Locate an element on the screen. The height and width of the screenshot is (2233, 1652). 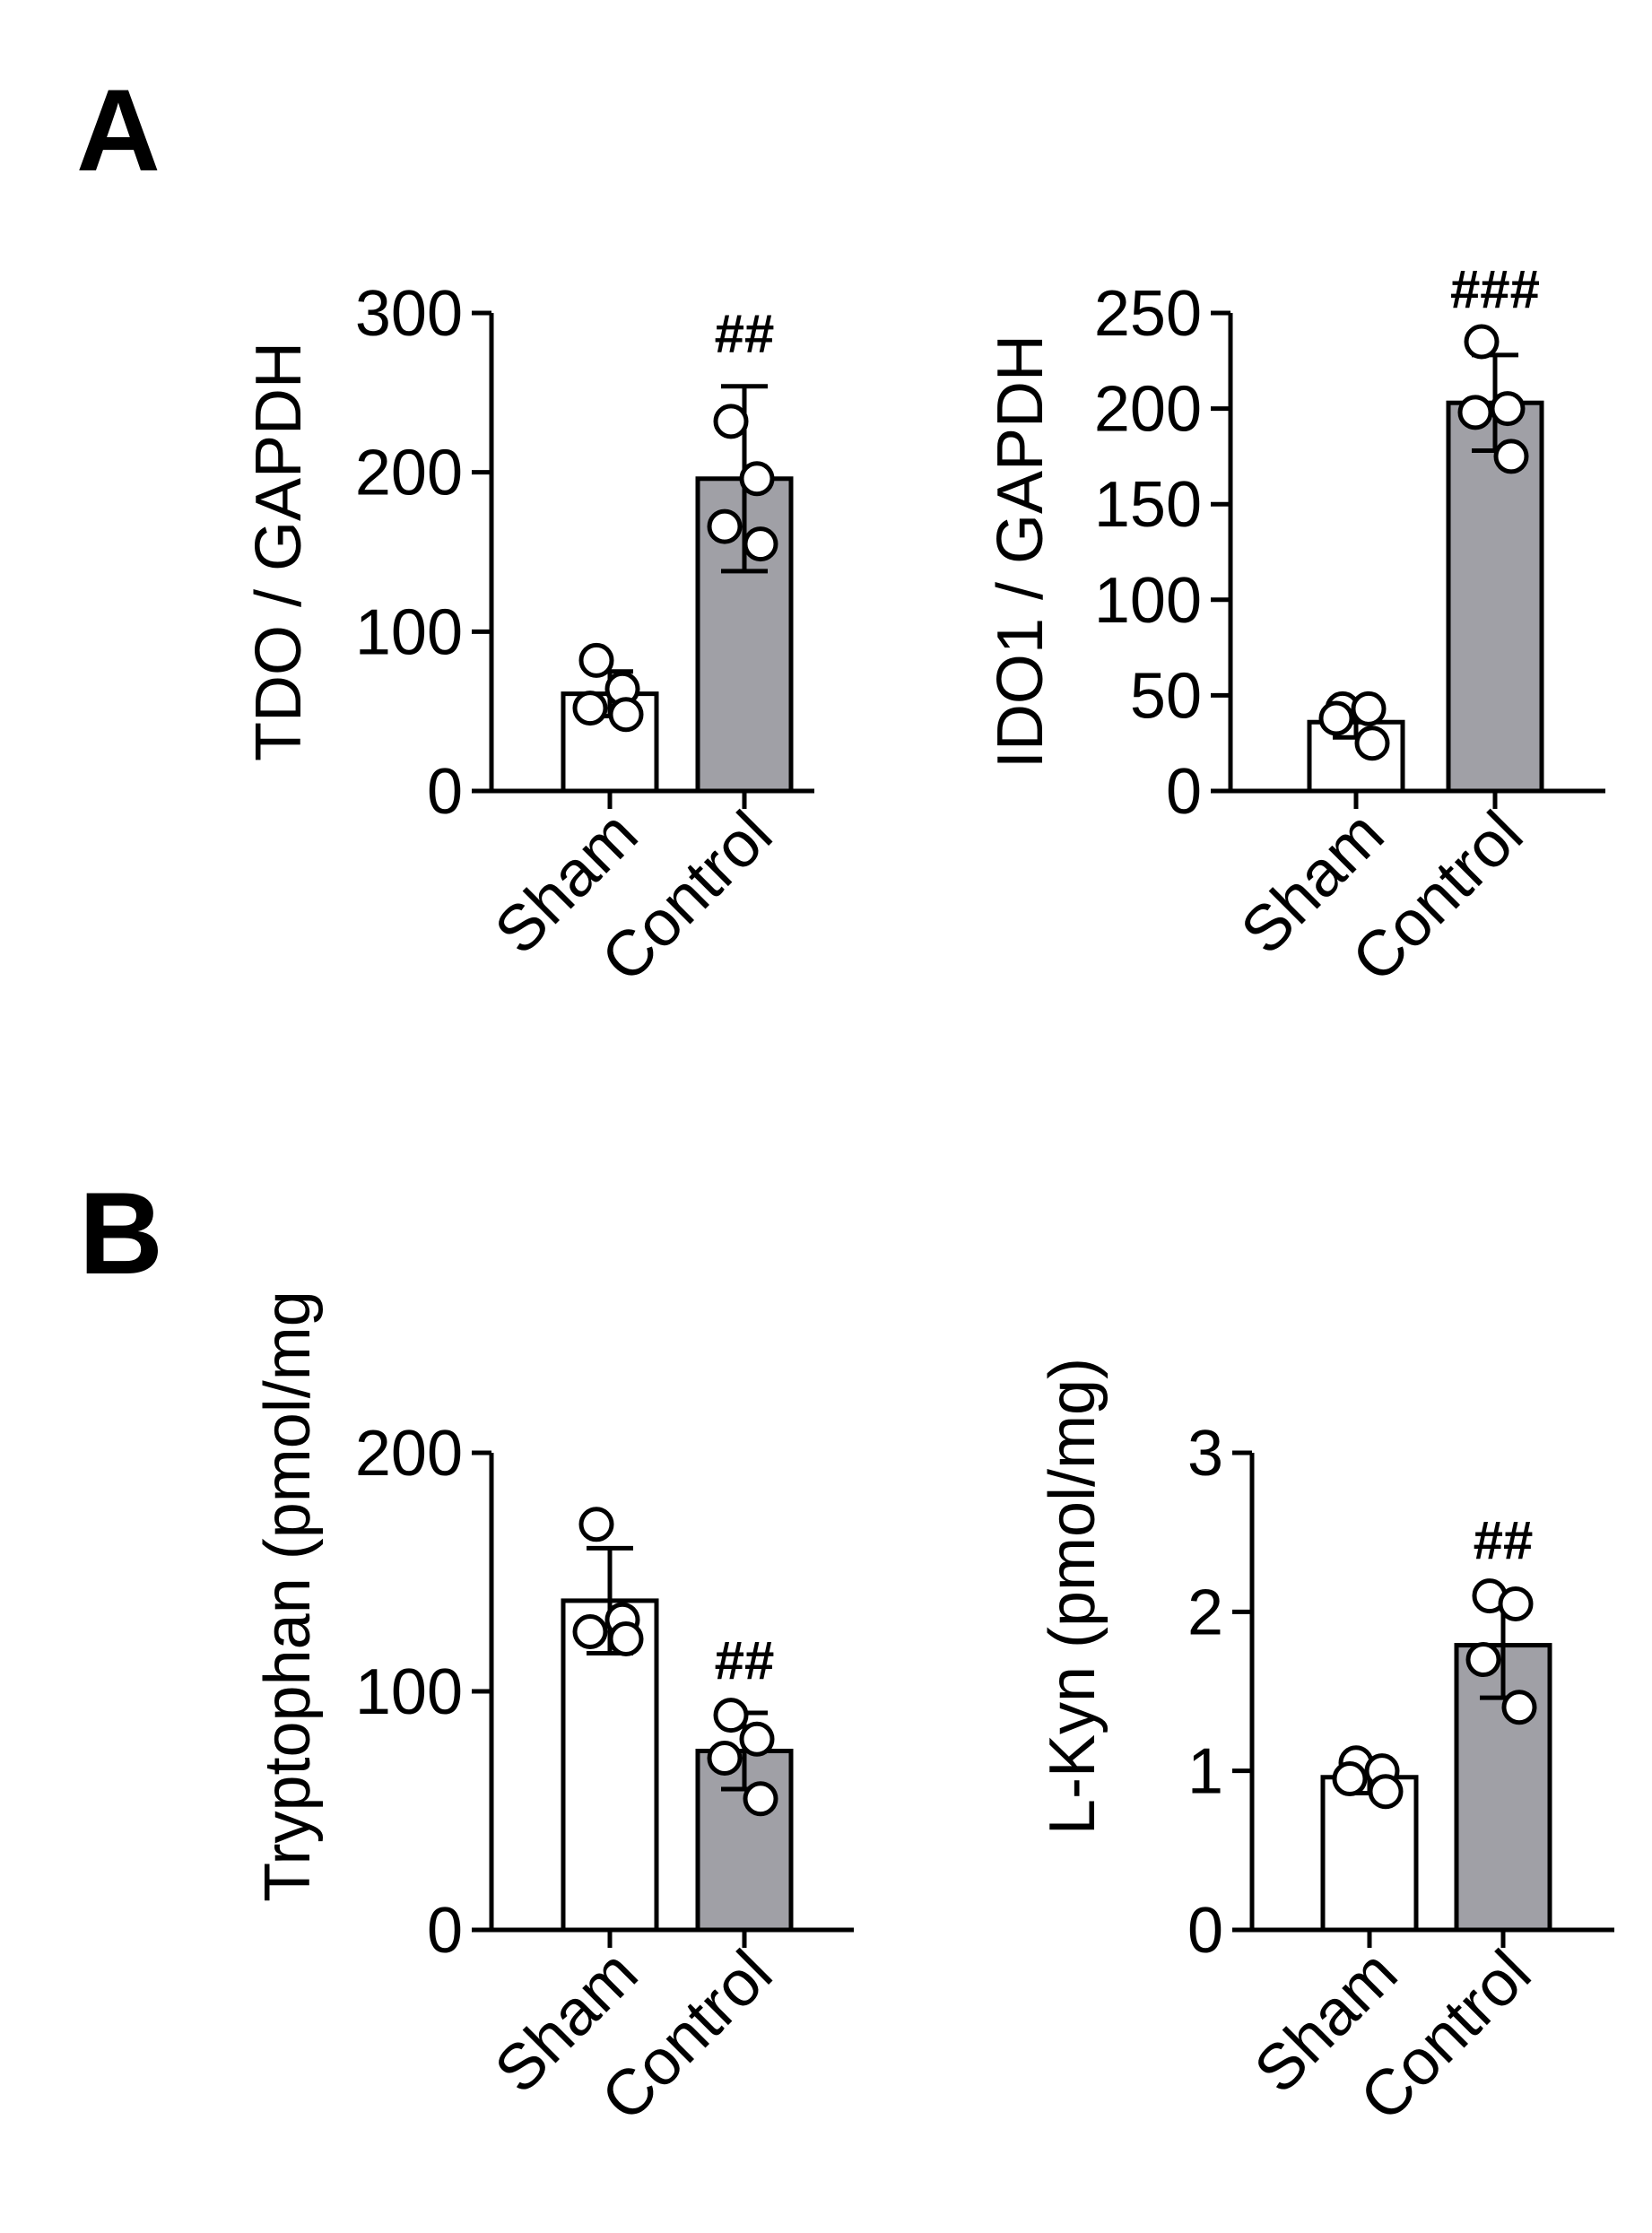
significance-marker: ### is located at coordinates (1495, 289).